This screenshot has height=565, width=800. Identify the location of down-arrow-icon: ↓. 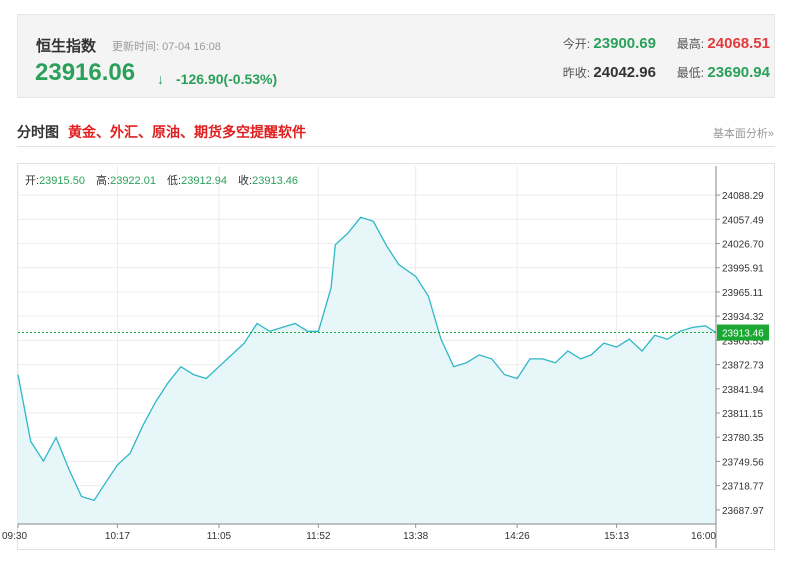
(160, 79).